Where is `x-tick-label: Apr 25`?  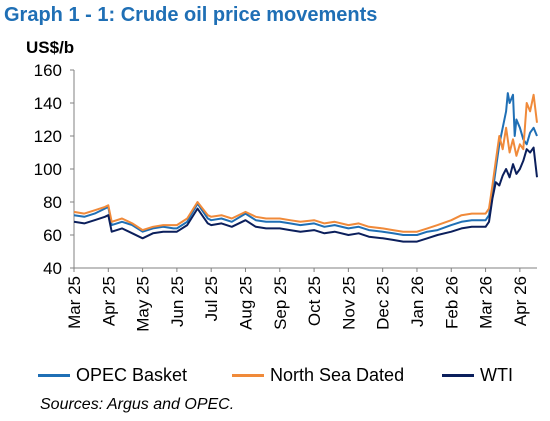 x-tick-label: Apr 25 is located at coordinates (108, 301).